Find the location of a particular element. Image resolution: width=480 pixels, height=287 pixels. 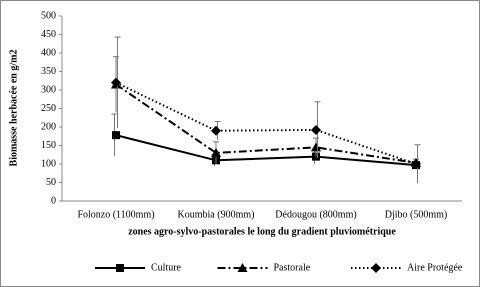

x-tick-label: Koumbia (900mm) is located at coordinates (216, 214).